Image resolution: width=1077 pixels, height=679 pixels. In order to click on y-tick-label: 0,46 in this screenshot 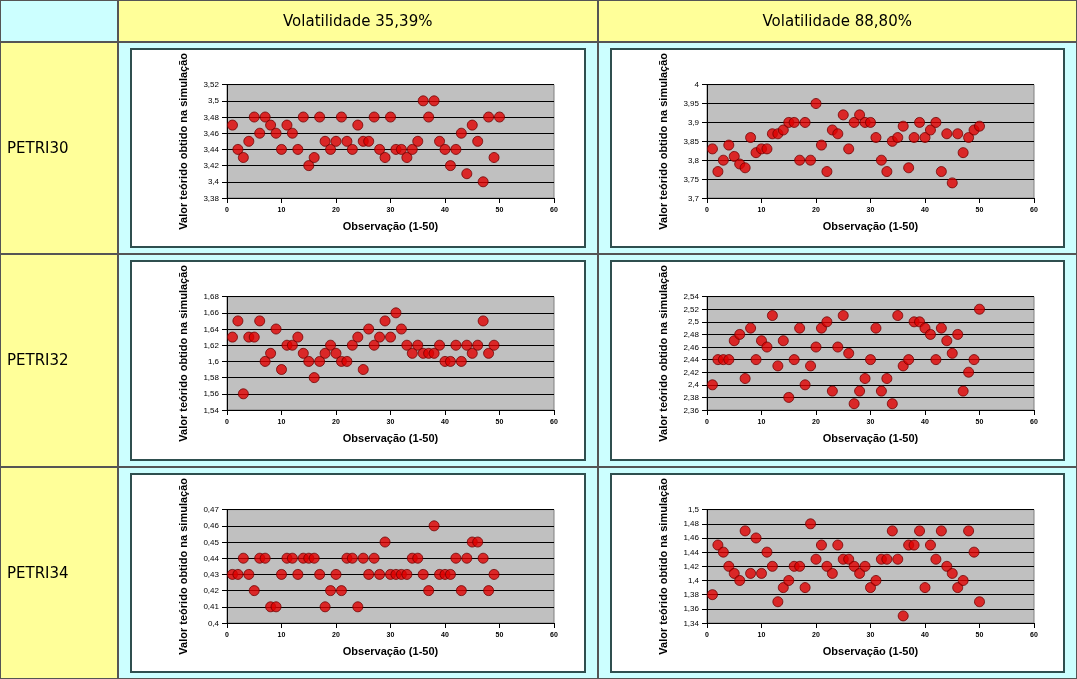, I will do `click(211, 525)`.